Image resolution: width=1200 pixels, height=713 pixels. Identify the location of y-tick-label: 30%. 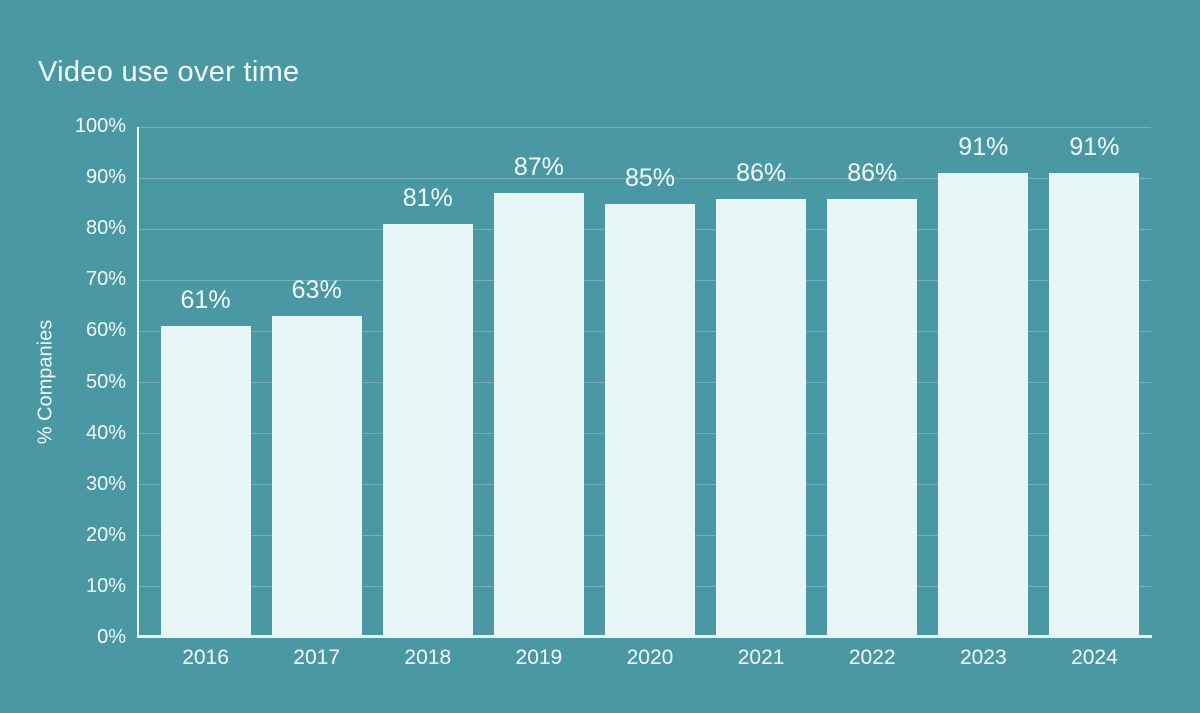
(105, 483).